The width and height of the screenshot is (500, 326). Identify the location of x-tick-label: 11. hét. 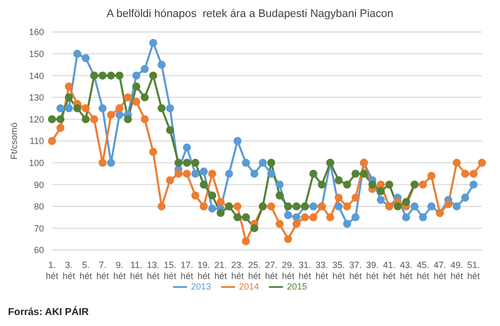
(137, 270).